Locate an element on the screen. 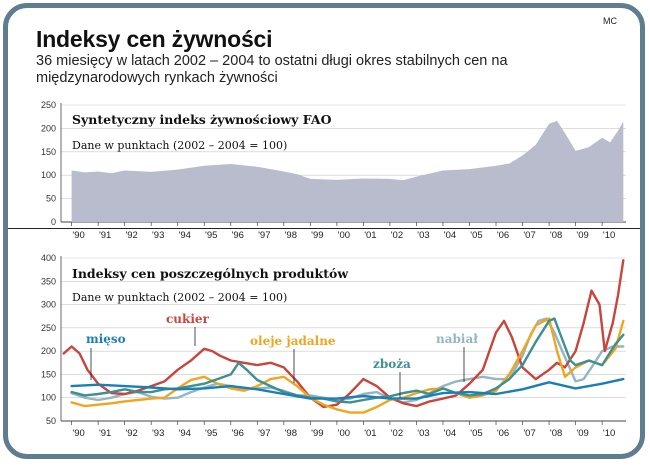 The width and height of the screenshot is (650, 466). bottom-y-tick-label: 300 is located at coordinates (48, 305).